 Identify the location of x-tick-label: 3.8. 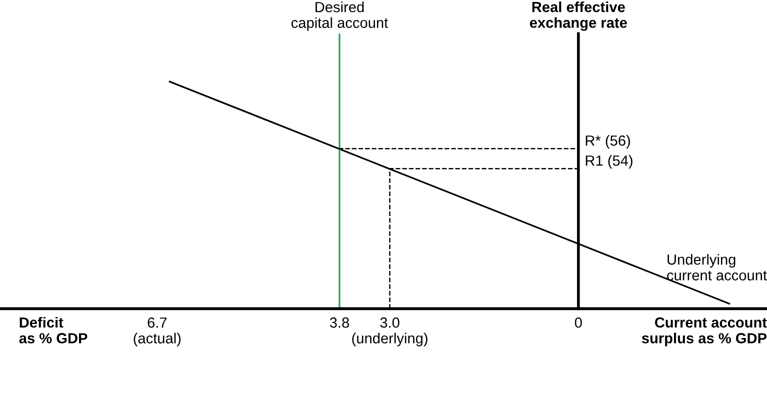
(339, 322).